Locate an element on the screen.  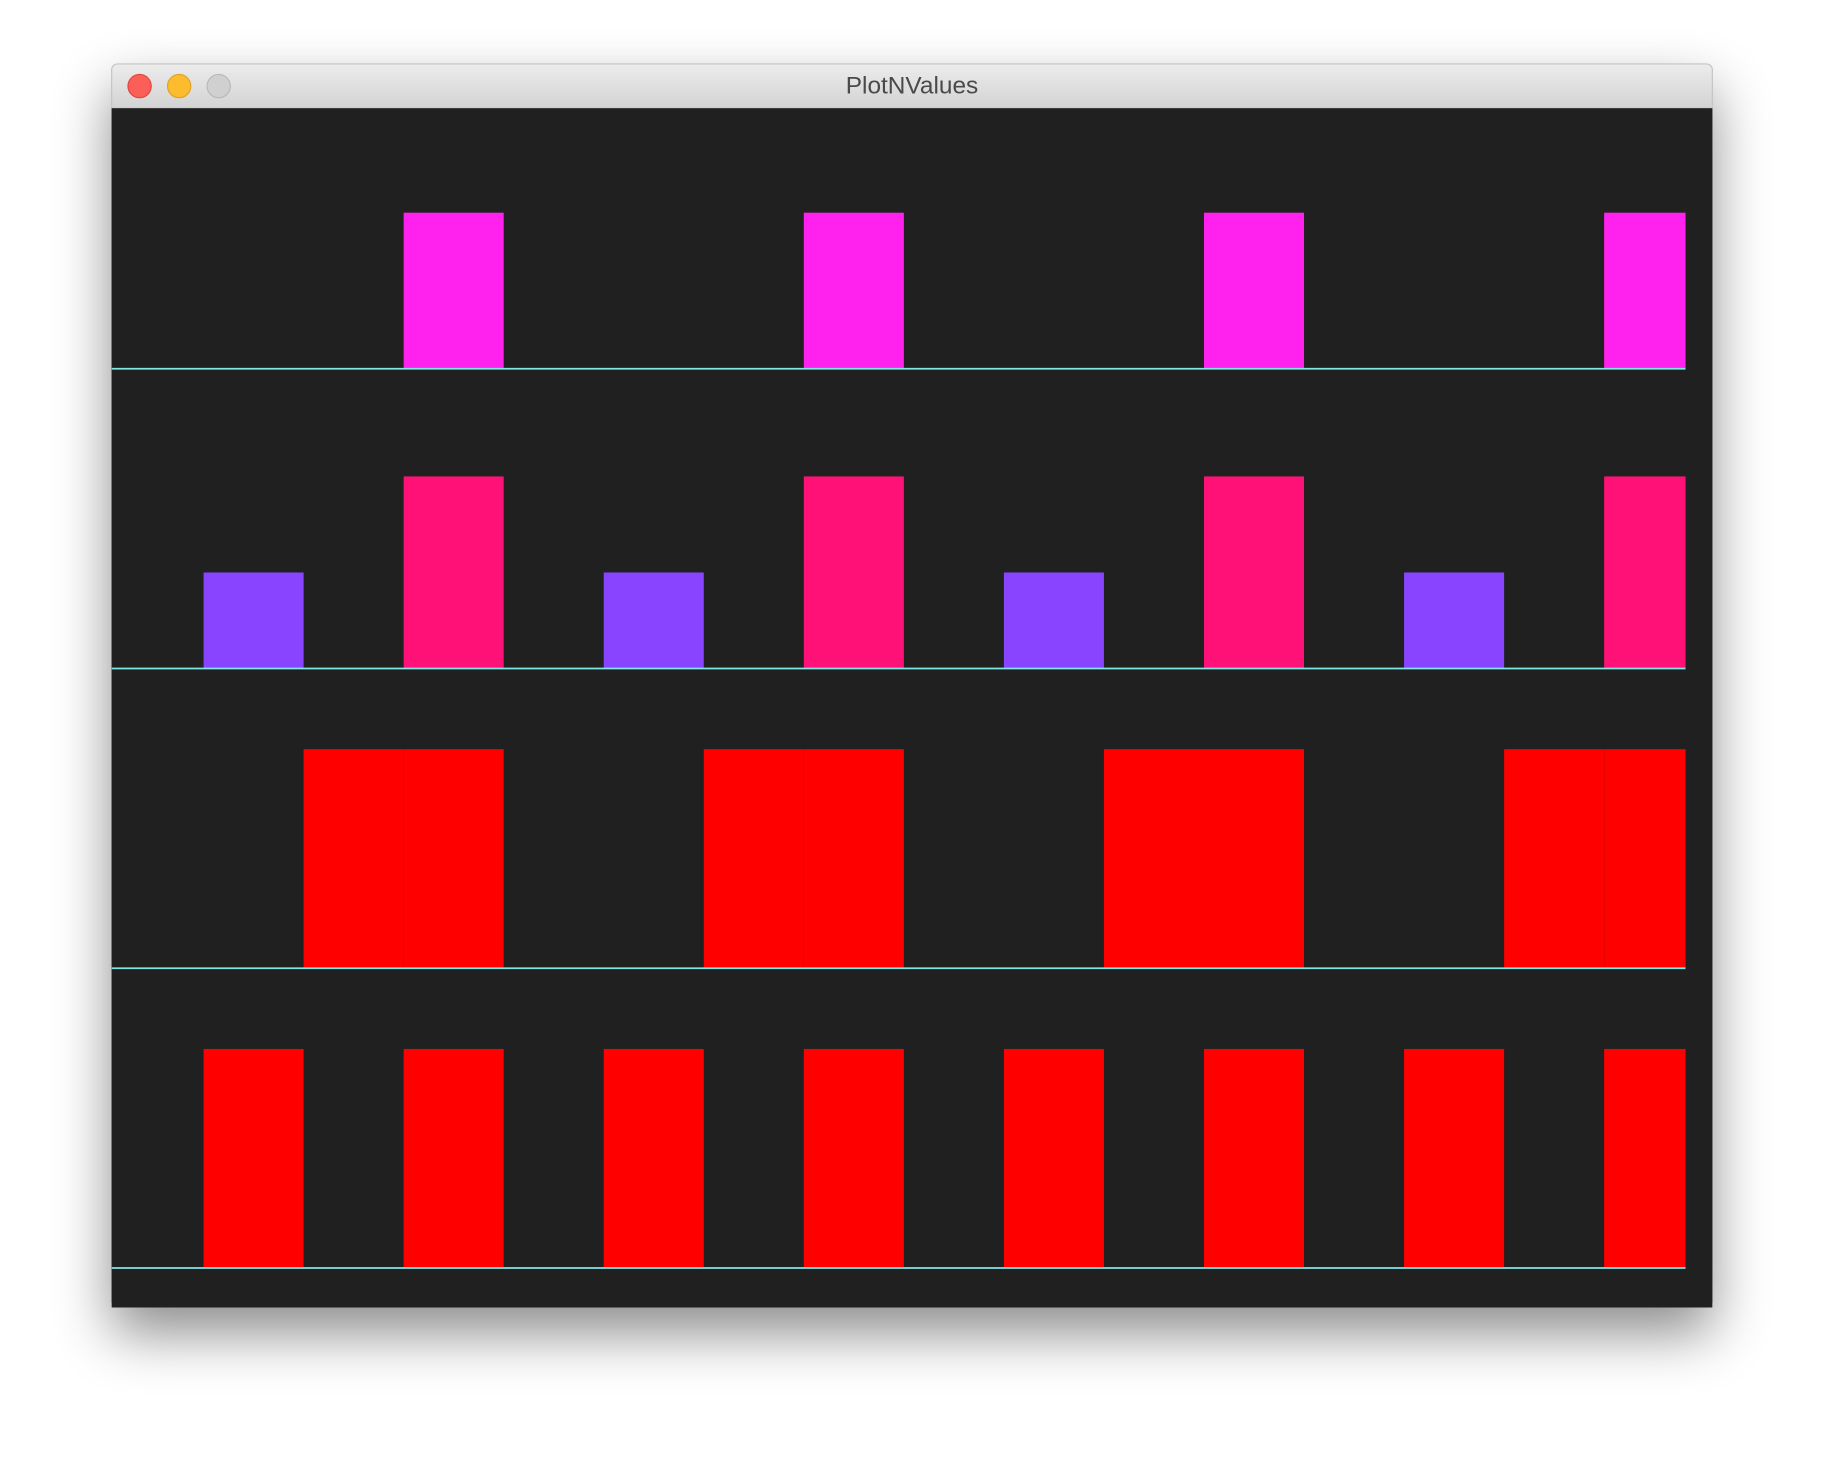
close-button is located at coordinates (139, 86).